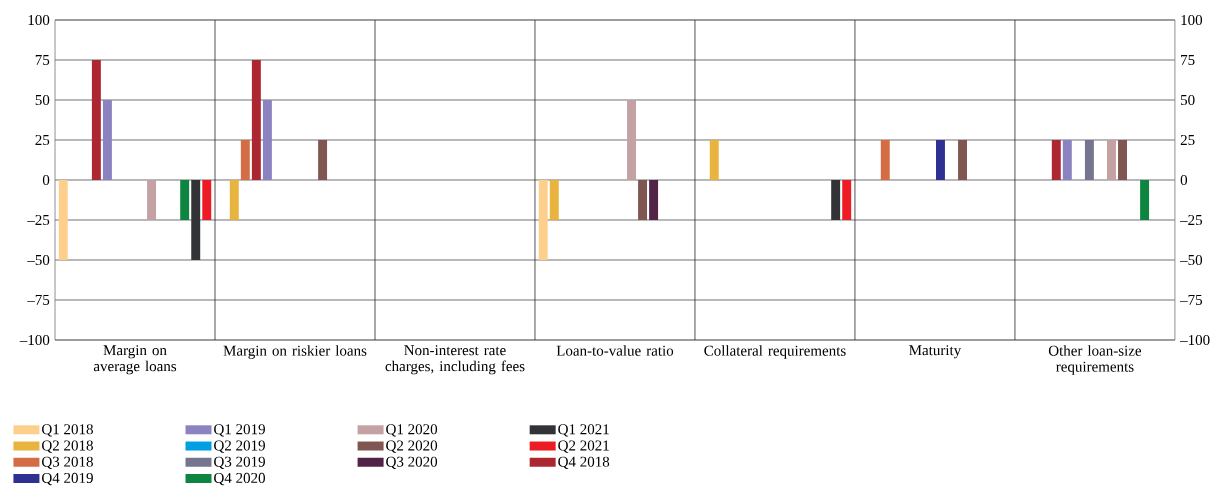 The image size is (1224, 490). Describe the element at coordinates (67, 430) in the screenshot. I see `legend-label: Q1 2018` at that location.